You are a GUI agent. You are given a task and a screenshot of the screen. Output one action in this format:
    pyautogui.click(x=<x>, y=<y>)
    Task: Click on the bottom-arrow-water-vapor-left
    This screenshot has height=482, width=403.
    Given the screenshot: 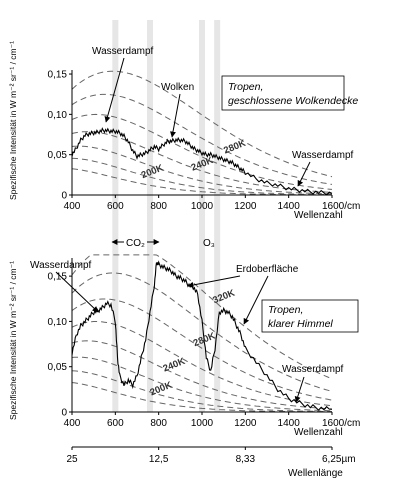 What is the action you would take?
    pyautogui.click(x=77, y=292)
    